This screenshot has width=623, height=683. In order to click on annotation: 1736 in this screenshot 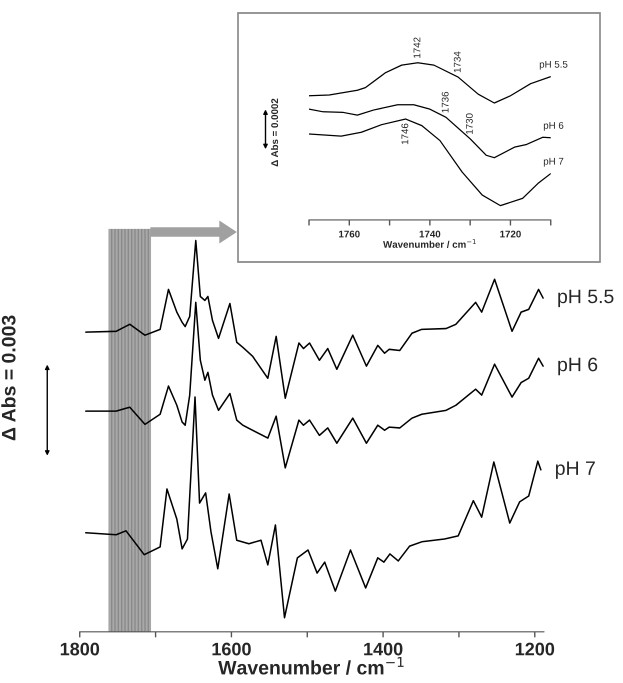, I will do `click(445, 102)`.